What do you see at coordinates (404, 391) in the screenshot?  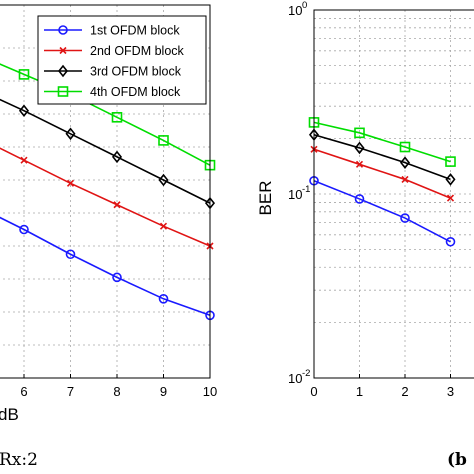 I see `right-x-tick-label: 2` at bounding box center [404, 391].